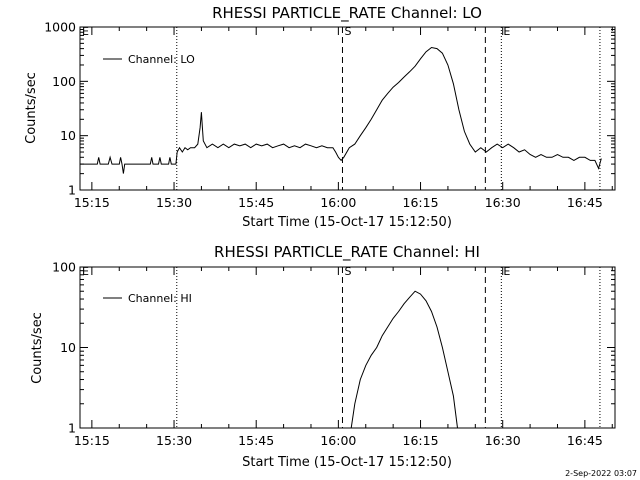 Image resolution: width=640 pixels, height=480 pixels. Describe the element at coordinates (347, 252) in the screenshot. I see `chart-title: RHESSI PARTICLE_RATE Channel: HI` at that location.